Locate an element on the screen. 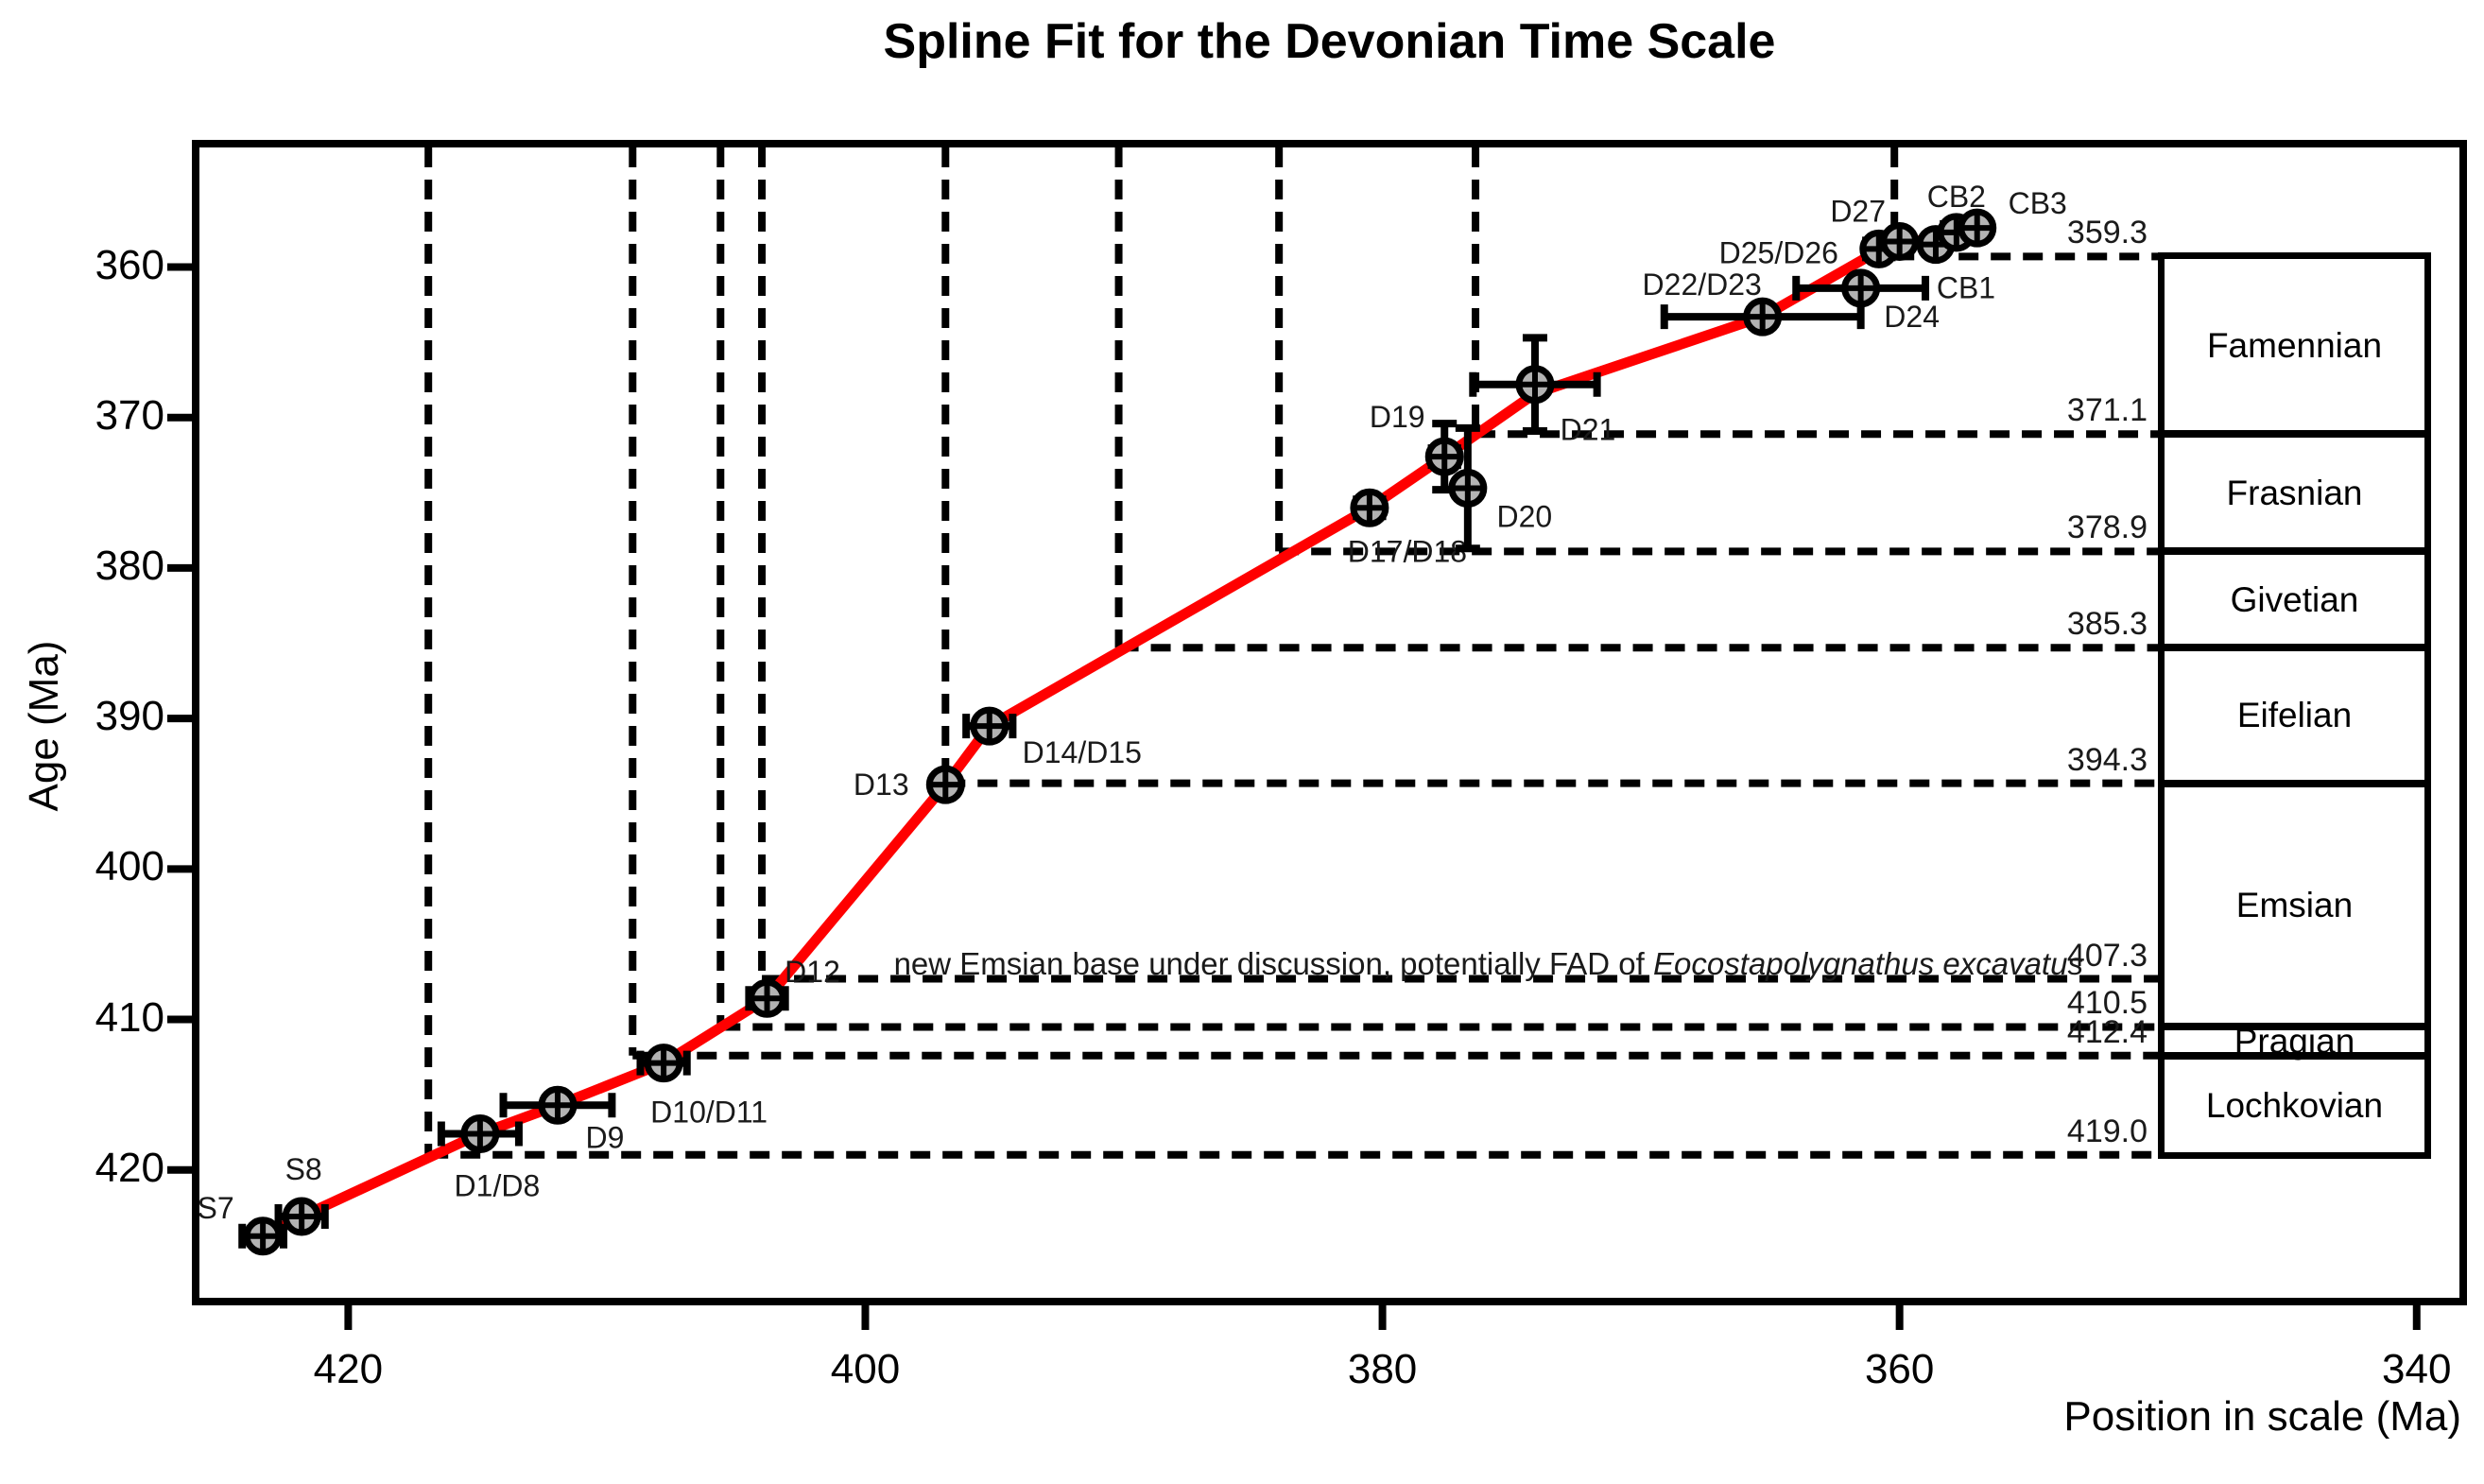  data-point-D27: D27 is located at coordinates (1875, 227).